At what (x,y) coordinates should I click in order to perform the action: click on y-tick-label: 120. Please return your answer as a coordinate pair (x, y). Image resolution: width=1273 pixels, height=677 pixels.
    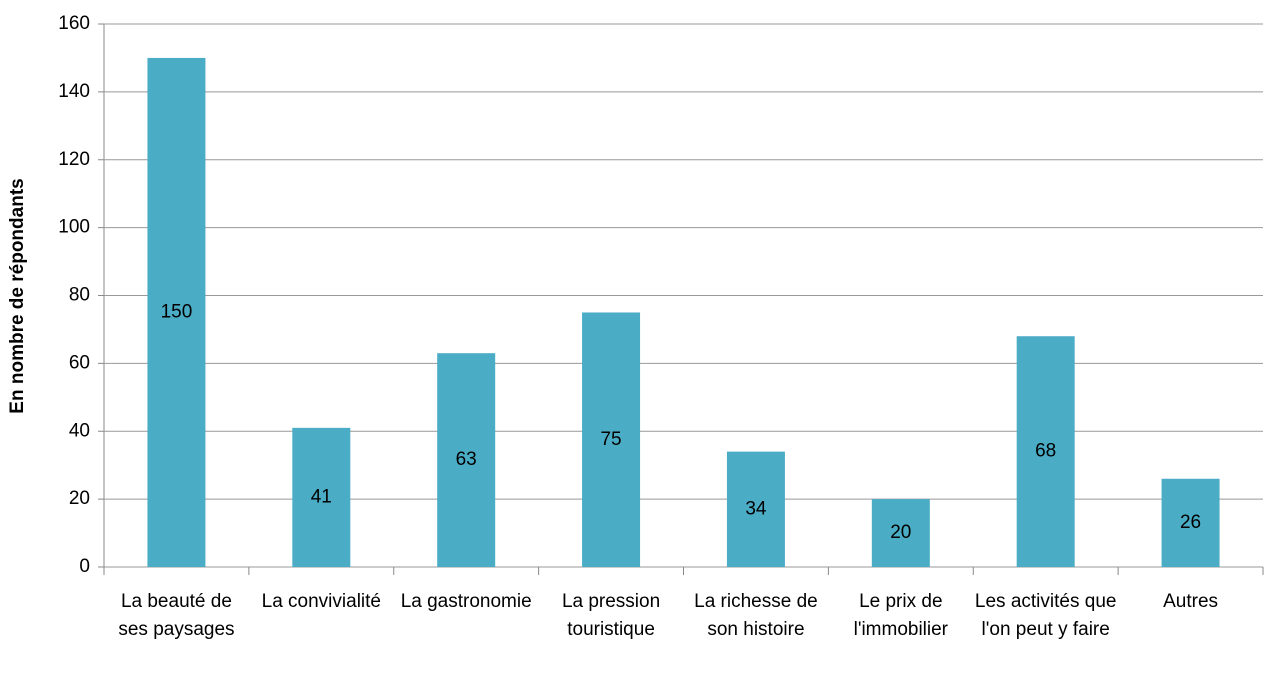
    Looking at the image, I should click on (74, 159).